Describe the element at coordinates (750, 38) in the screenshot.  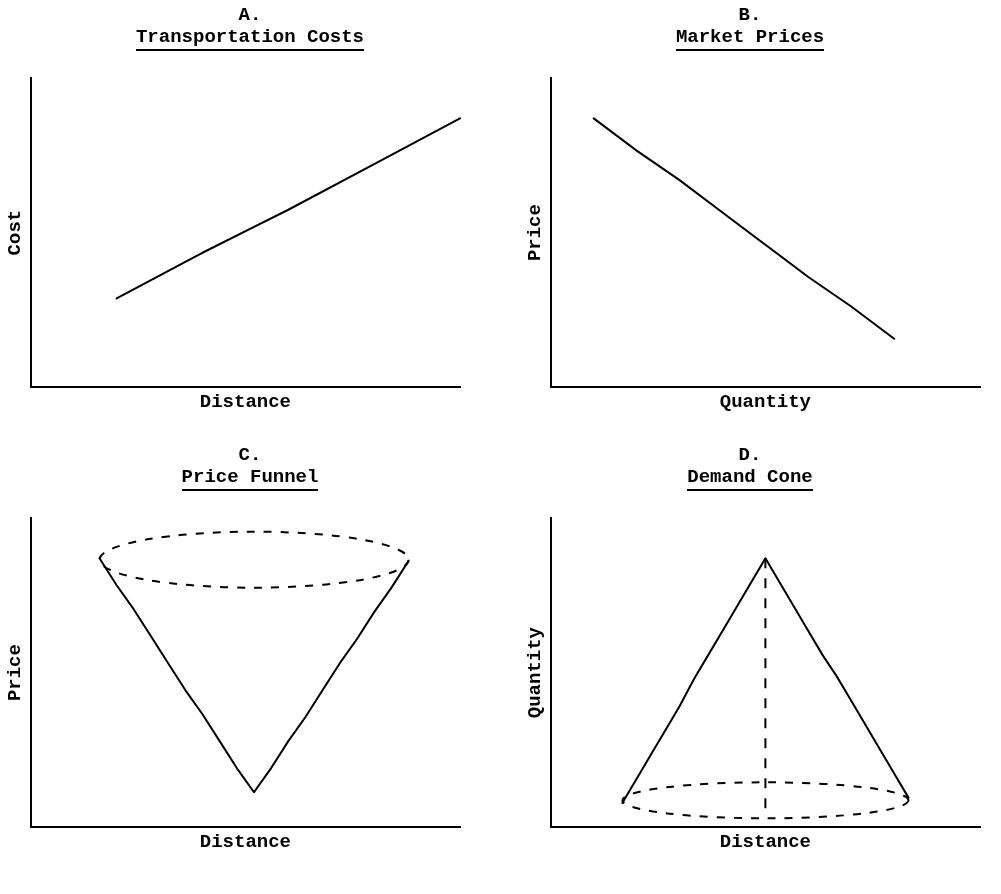
I see `chart-subtitle: Market Prices` at that location.